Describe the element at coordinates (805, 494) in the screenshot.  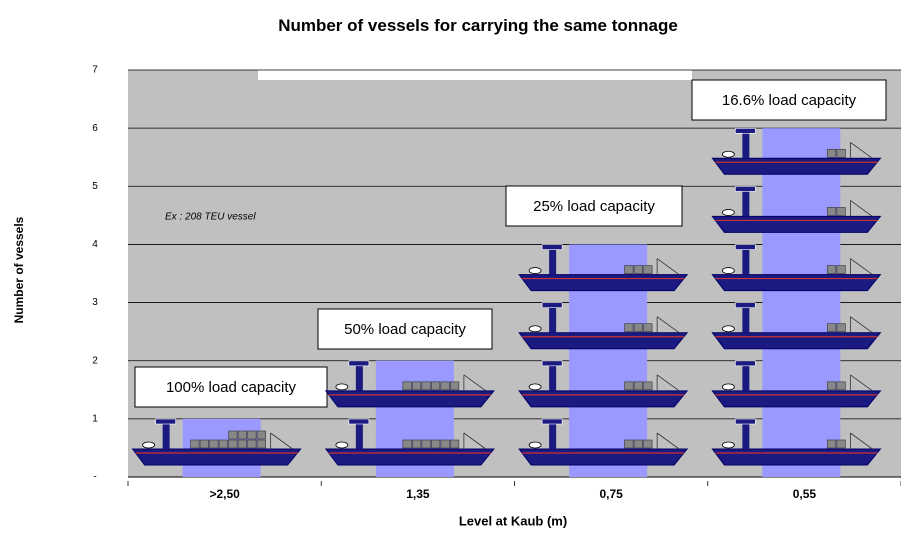
I see `x-tick-label: 0,55` at that location.